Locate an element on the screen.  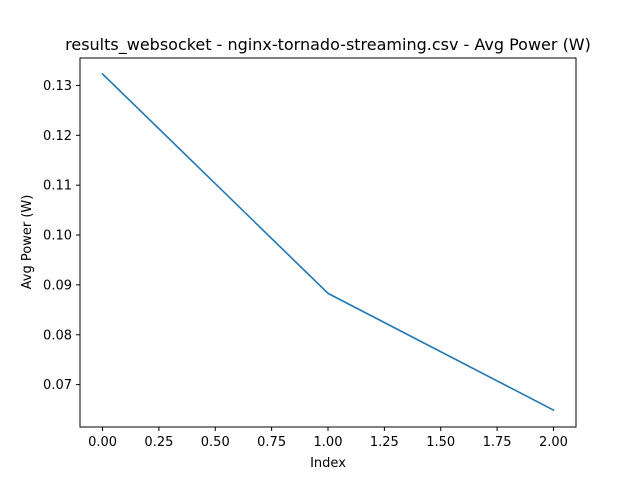
x-tick-label: 0.25 is located at coordinates (158, 442).